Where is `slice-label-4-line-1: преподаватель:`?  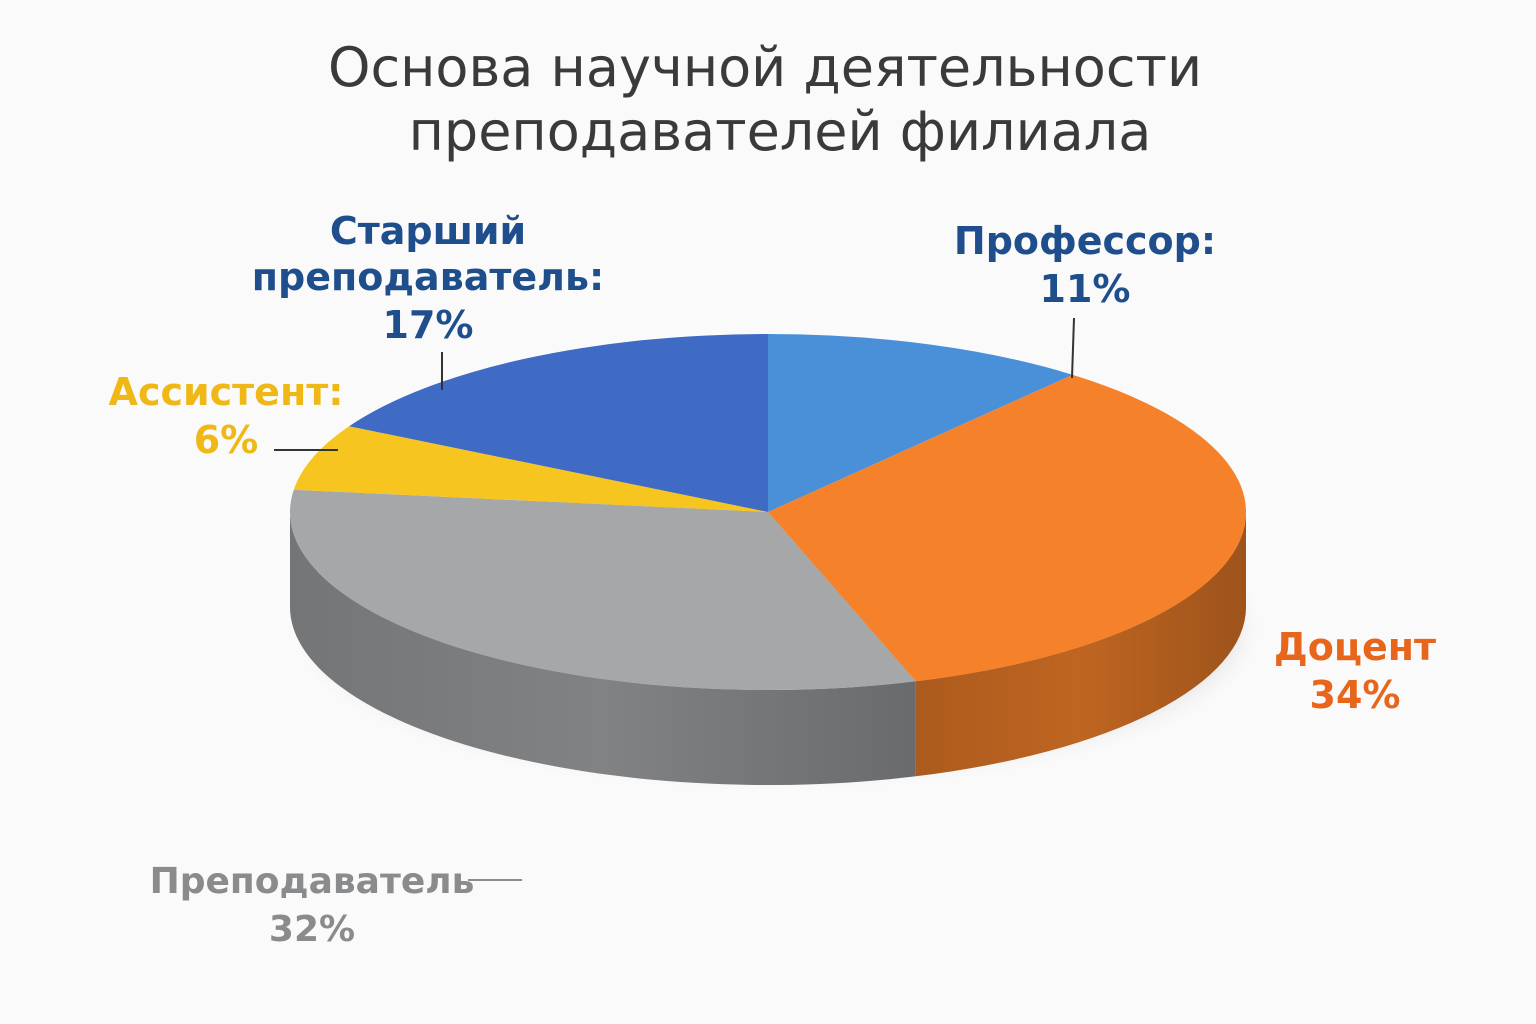 slice-label-4-line-1: преподаватель: is located at coordinates (428, 277).